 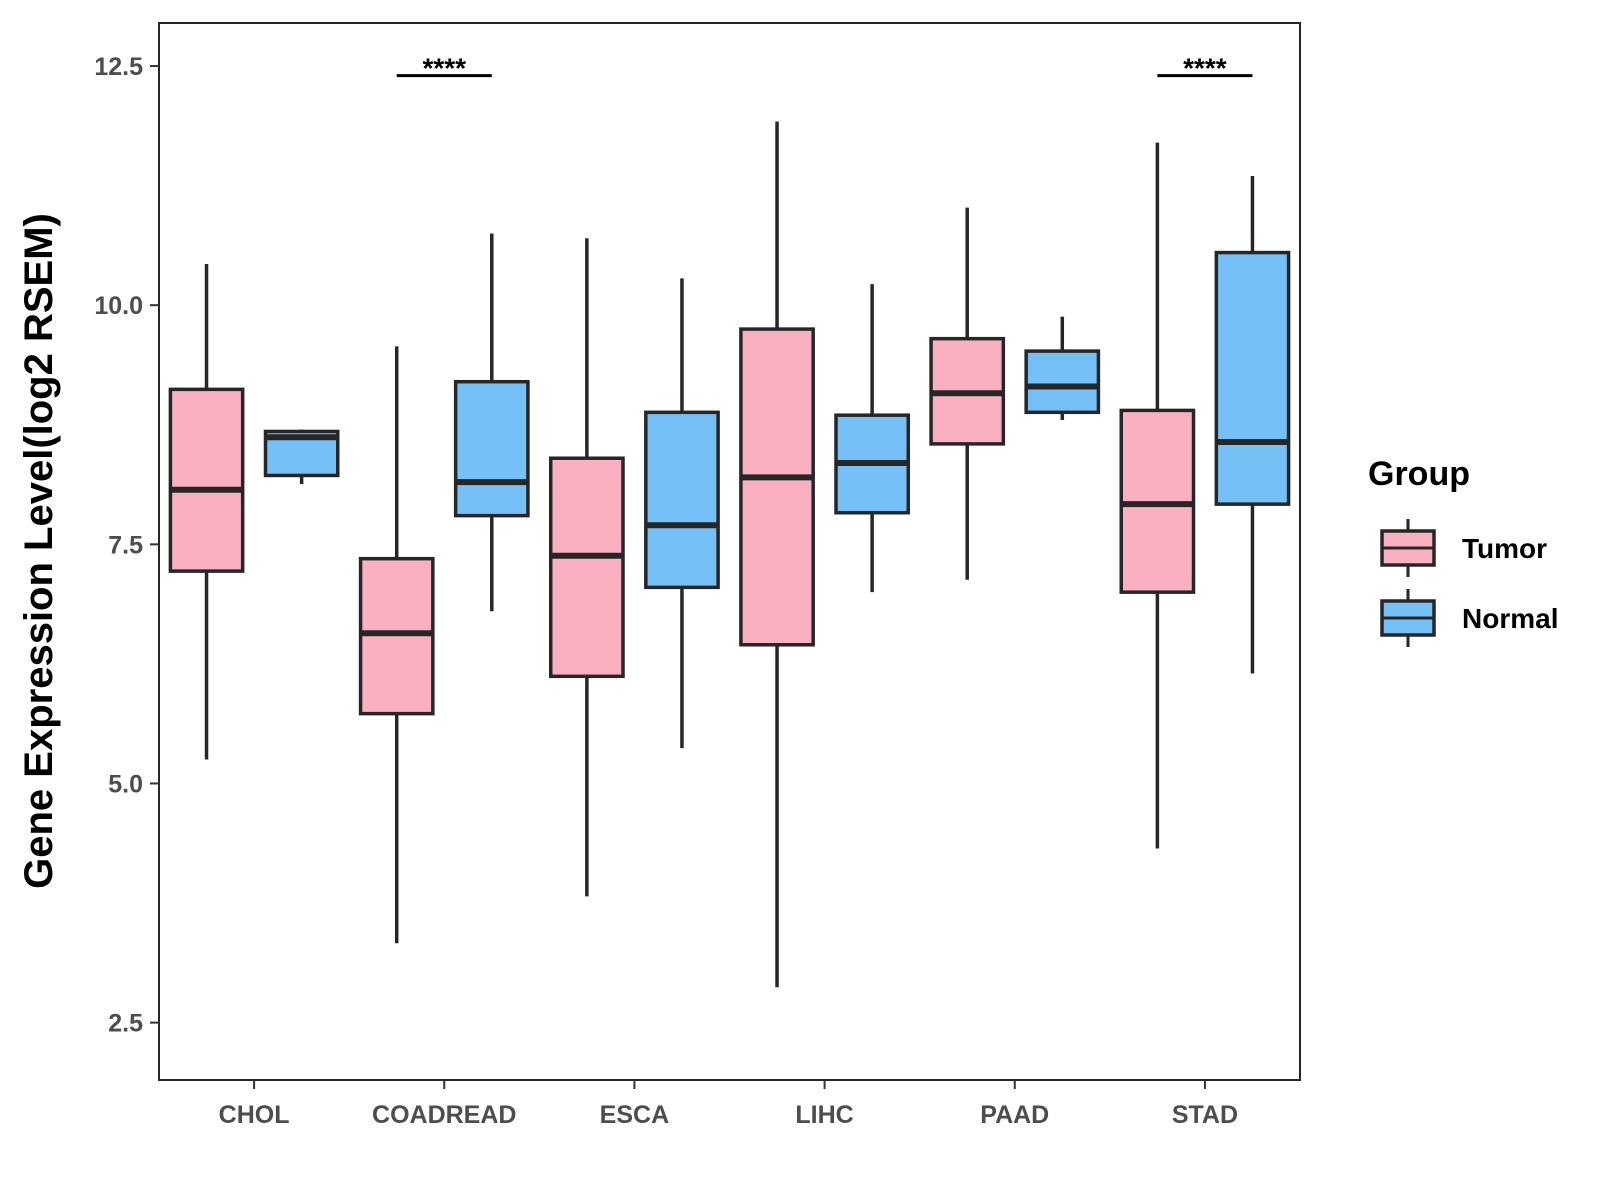 I want to click on box-normal-stad, so click(x=1252, y=425).